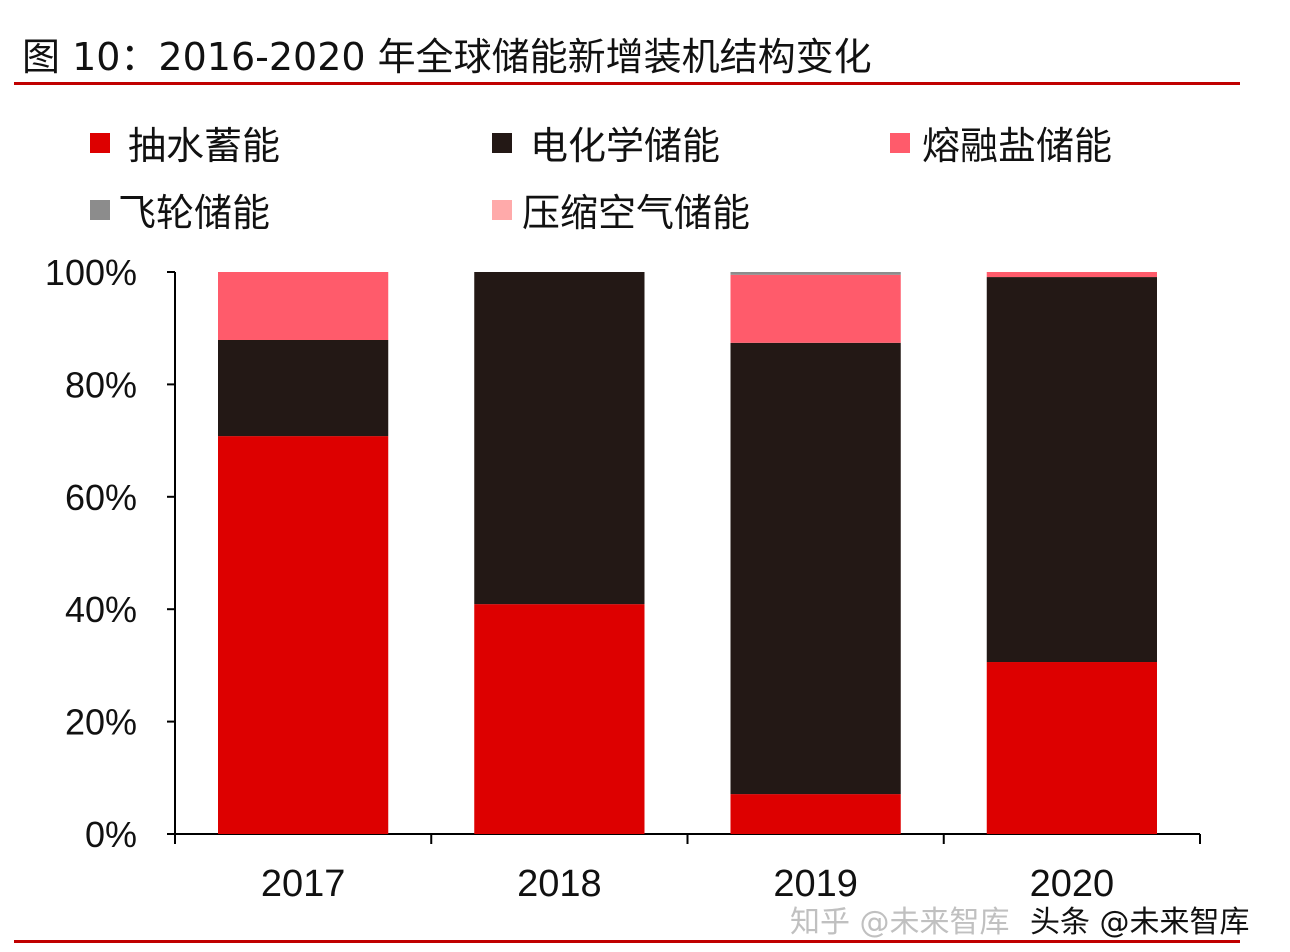 This screenshot has height=952, width=1290. Describe the element at coordinates (900, 922) in the screenshot. I see `watermark-zhihu: 知乎 @未来智库` at that location.